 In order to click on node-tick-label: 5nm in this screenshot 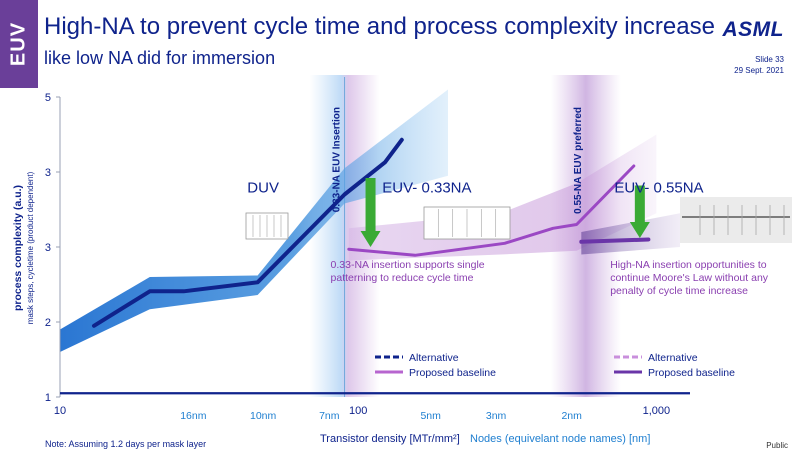, I will do `click(430, 416)`.